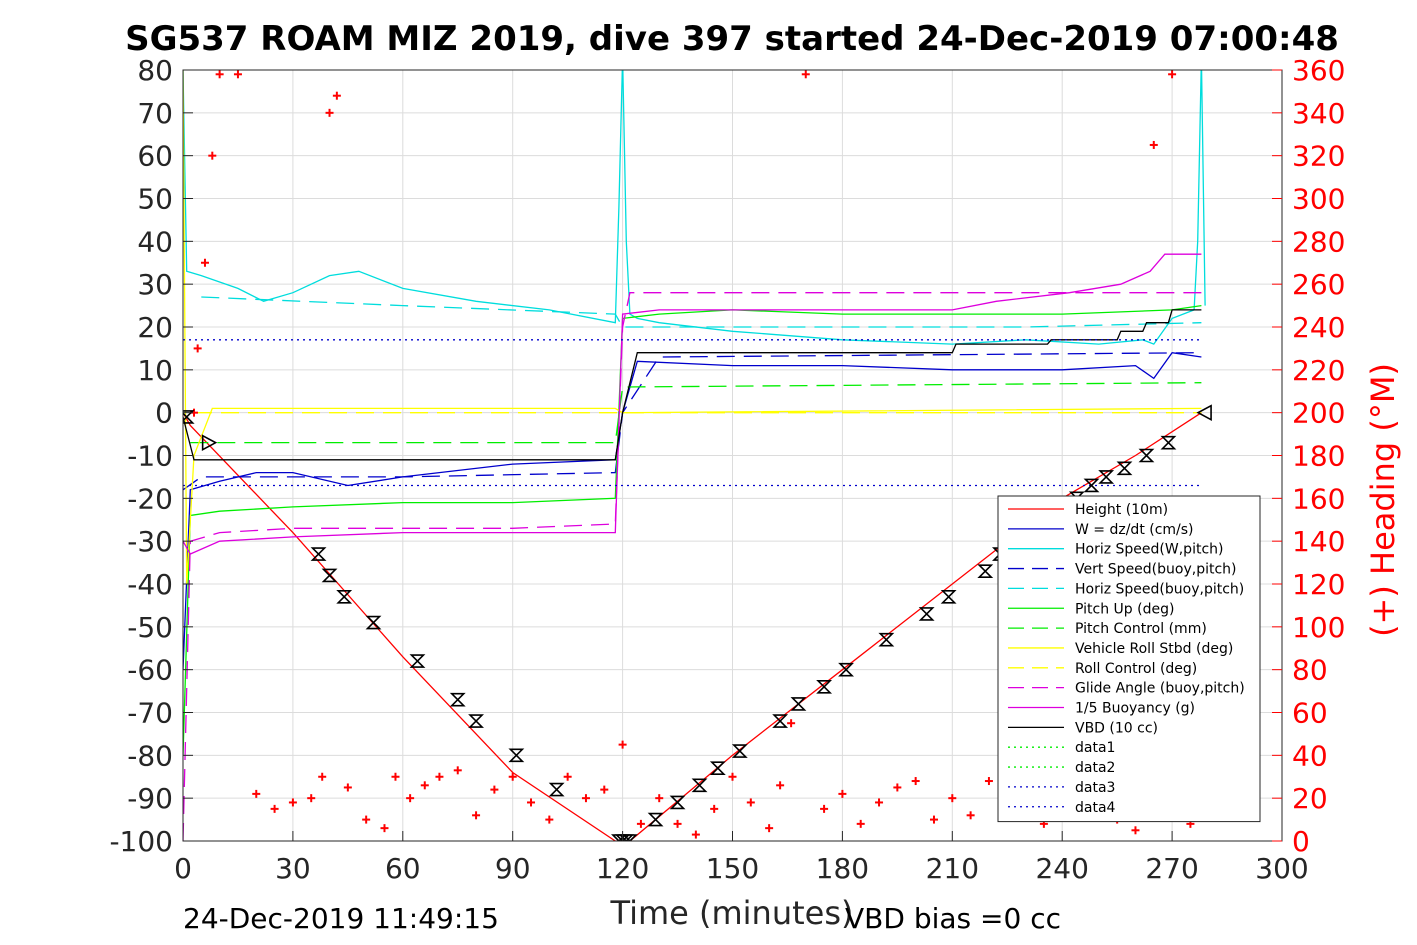  What do you see at coordinates (1171, 868) in the screenshot?
I see `x-tick-label: 270` at bounding box center [1171, 868].